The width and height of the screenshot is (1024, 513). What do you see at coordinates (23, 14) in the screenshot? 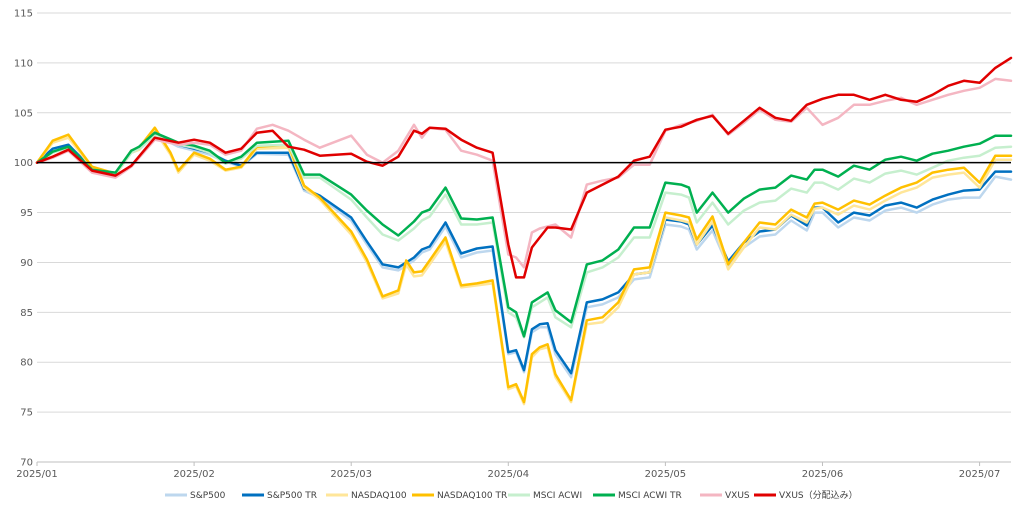
I see `y-tick-label: 115` at bounding box center [23, 14].